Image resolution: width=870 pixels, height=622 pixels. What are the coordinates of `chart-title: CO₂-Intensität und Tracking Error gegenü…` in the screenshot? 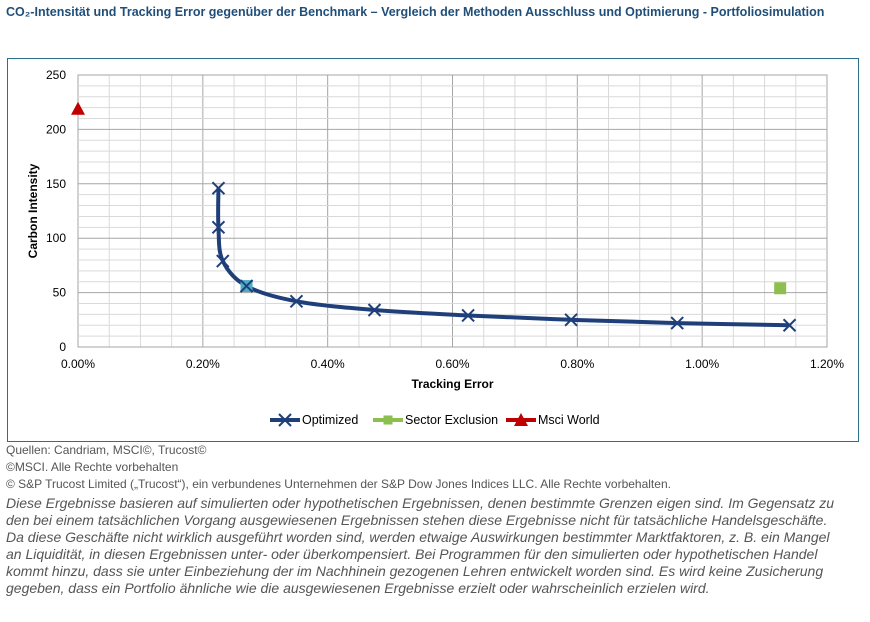 It's located at (415, 12).